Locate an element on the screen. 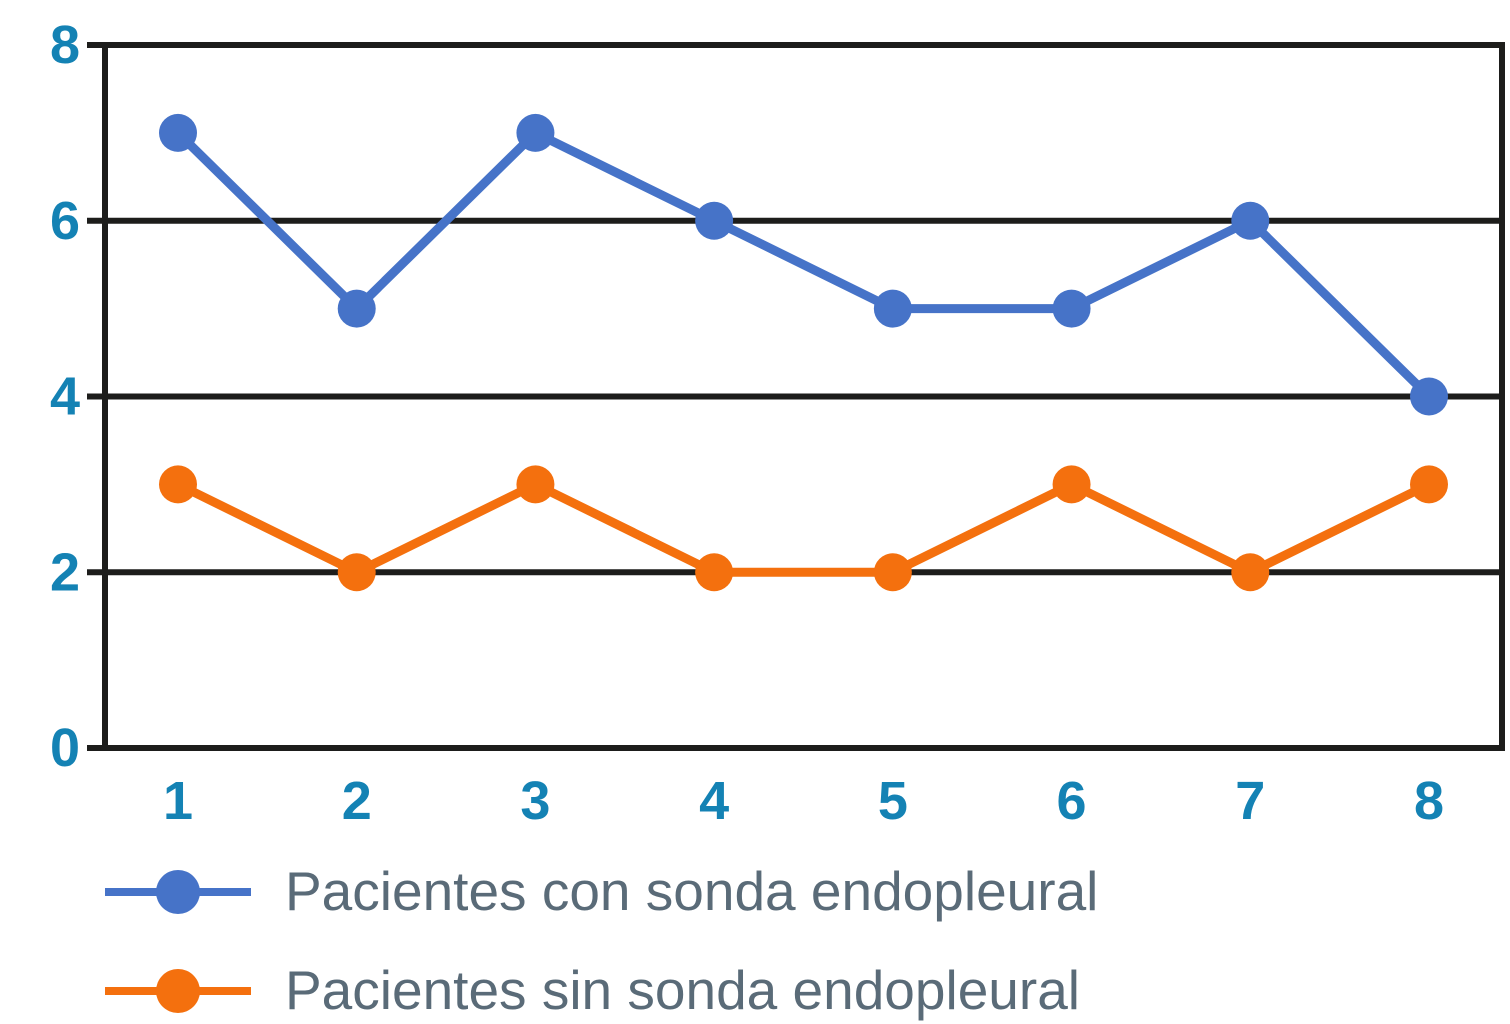  data-point-s1-x4 is located at coordinates (714, 572).